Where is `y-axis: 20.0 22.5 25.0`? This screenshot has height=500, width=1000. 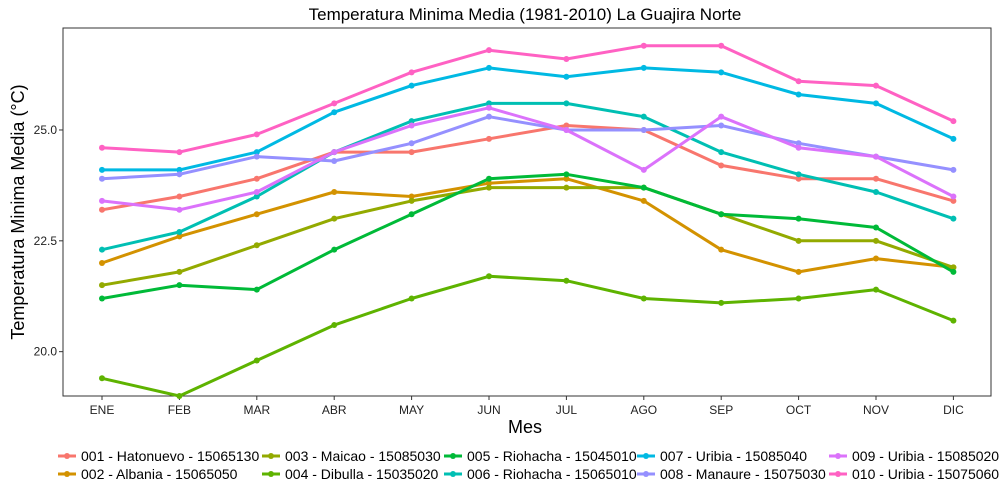 y-axis: 20.0 22.5 25.0 is located at coordinates (48, 241).